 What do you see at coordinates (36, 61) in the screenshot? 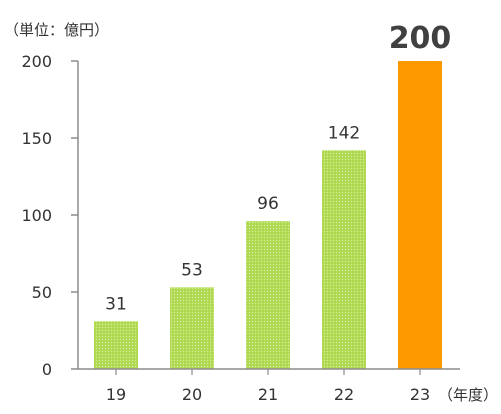
I see `y-tick-label: 200` at bounding box center [36, 61].